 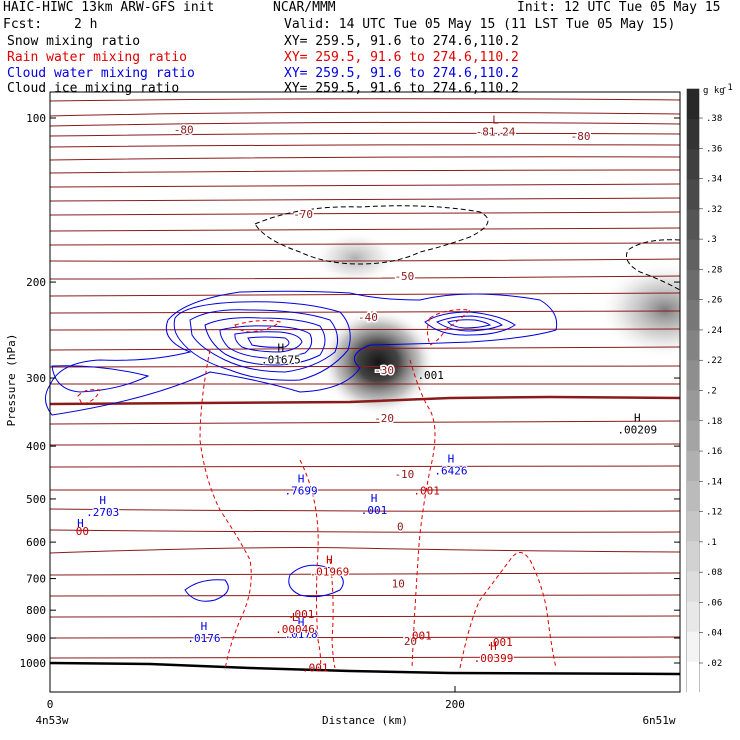 What do you see at coordinates (714, 210) in the screenshot?
I see `colorbar-tick-label: .32` at bounding box center [714, 210].